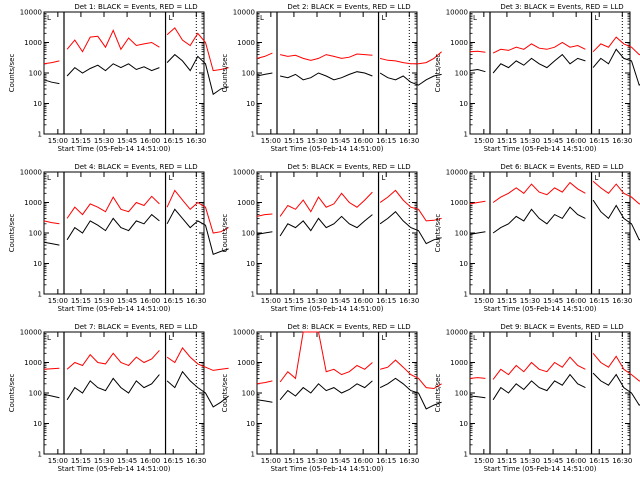 The width and height of the screenshot is (640, 480). I want to click on chart-title: Det 6: BLACK = Events, RED = LLD, so click(561, 167).